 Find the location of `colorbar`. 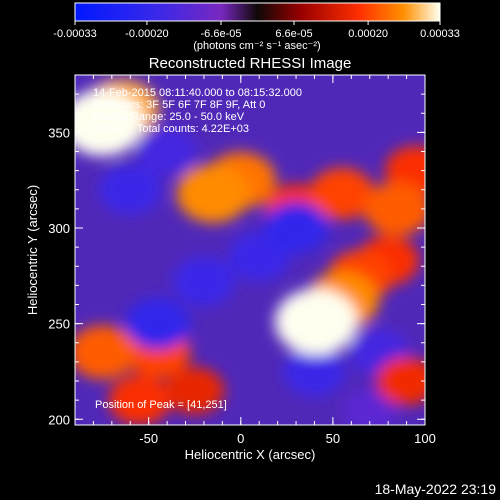

colorbar is located at coordinates (257, 12).